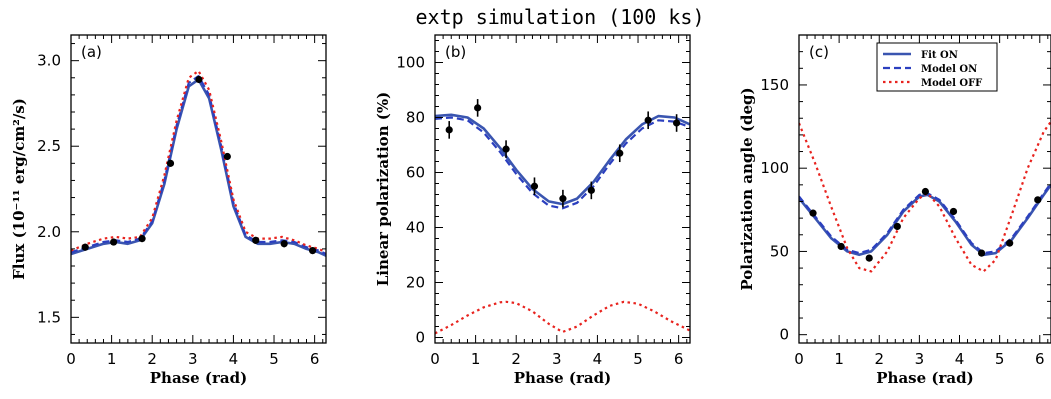 Image resolution: width=1051 pixels, height=399 pixels. I want to click on y-tick-label: 150, so click(774, 85).